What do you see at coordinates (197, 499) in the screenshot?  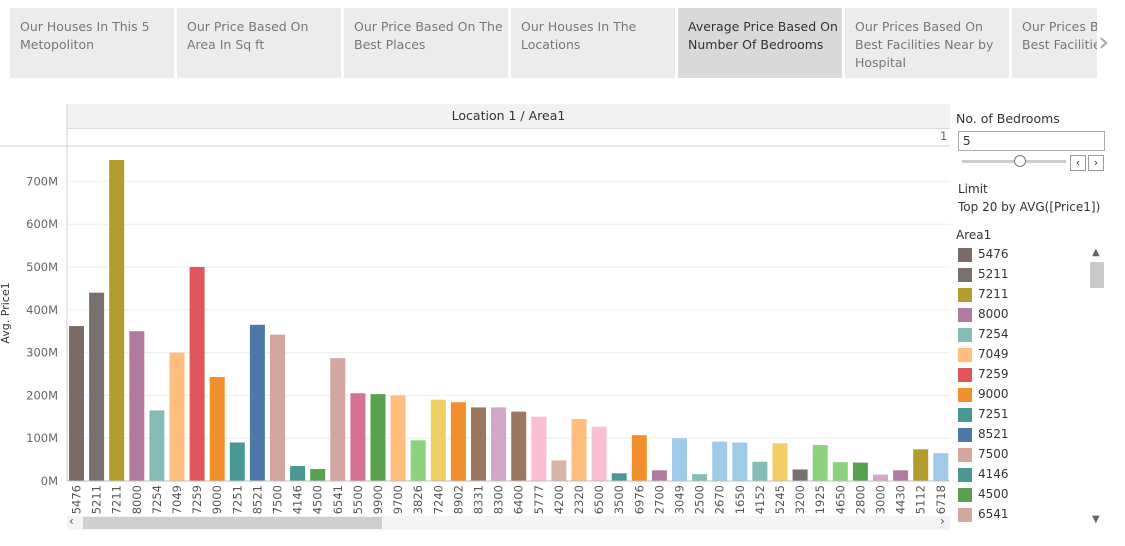 I see `x-tick-label: 7259` at bounding box center [197, 499].